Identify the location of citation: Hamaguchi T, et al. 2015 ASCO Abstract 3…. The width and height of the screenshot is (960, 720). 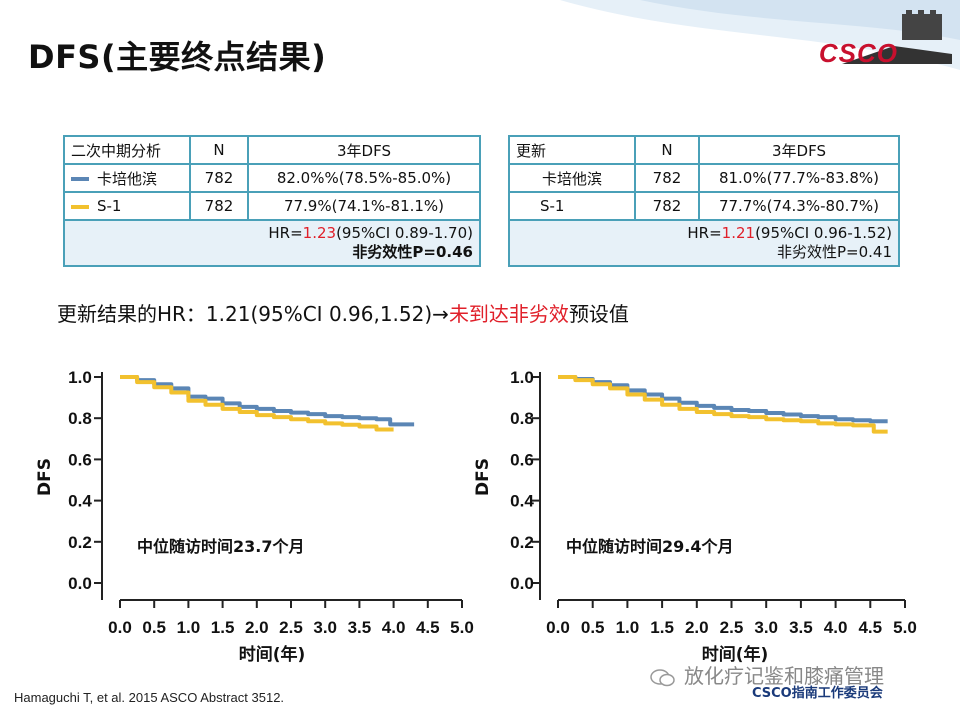
(149, 697).